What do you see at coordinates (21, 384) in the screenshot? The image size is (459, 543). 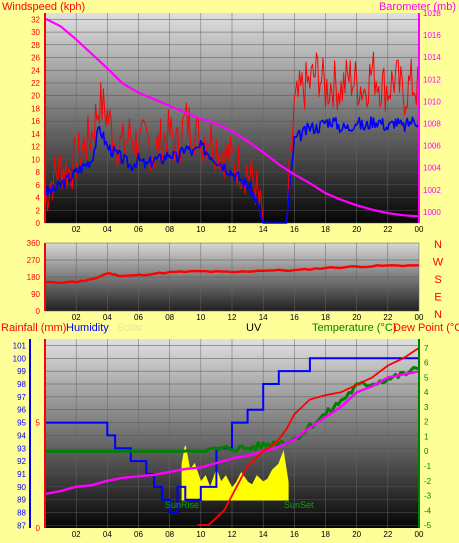 I see `humidity-tick-label: 98` at bounding box center [21, 384].